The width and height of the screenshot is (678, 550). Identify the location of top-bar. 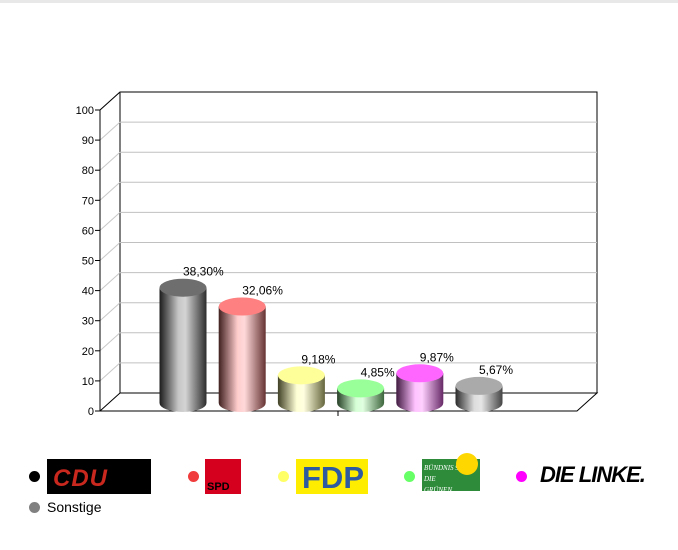
(339, 1).